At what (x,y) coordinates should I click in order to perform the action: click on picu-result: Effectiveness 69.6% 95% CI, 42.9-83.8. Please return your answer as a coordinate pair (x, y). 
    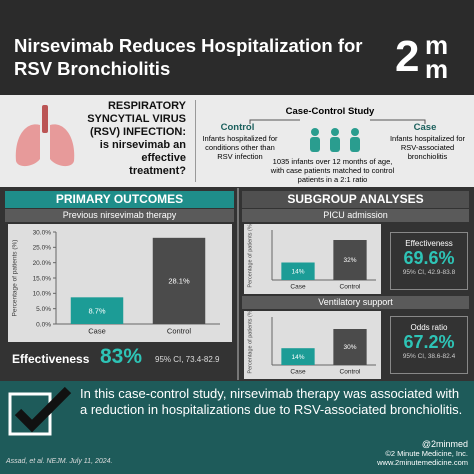
    Looking at the image, I should click on (429, 261).